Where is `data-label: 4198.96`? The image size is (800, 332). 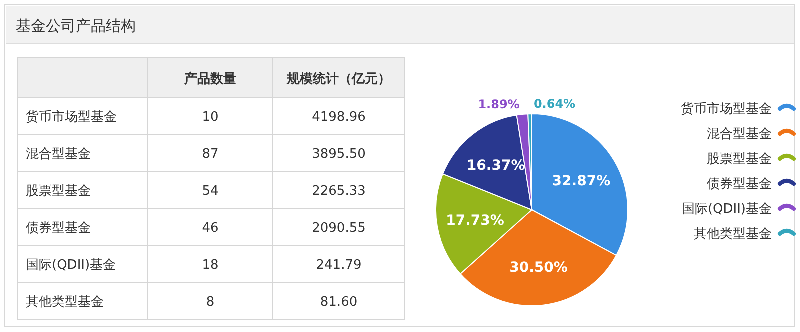 data-label: 4198.96 is located at coordinates (339, 117).